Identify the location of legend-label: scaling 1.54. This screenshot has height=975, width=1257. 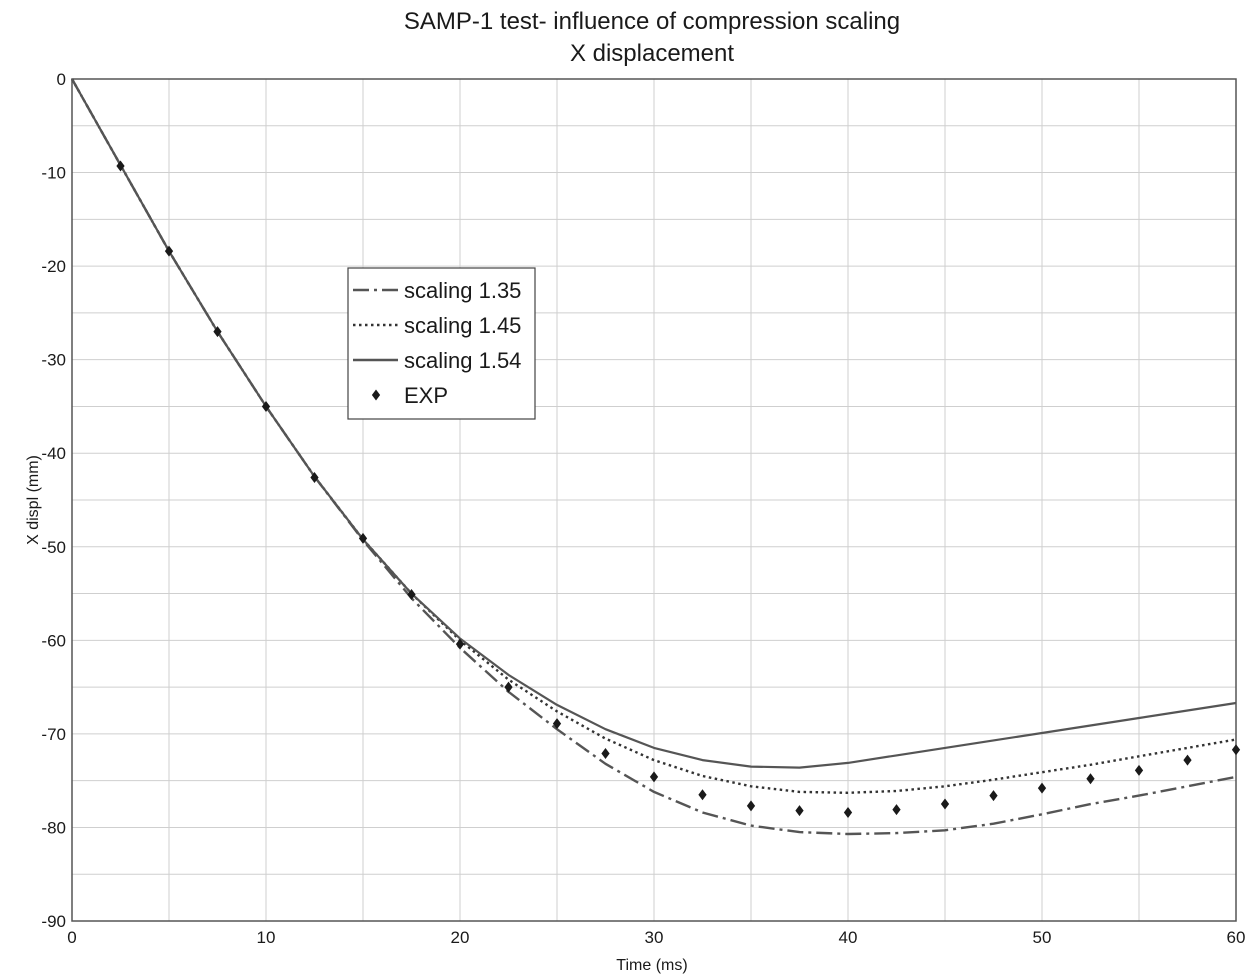
(462, 360).